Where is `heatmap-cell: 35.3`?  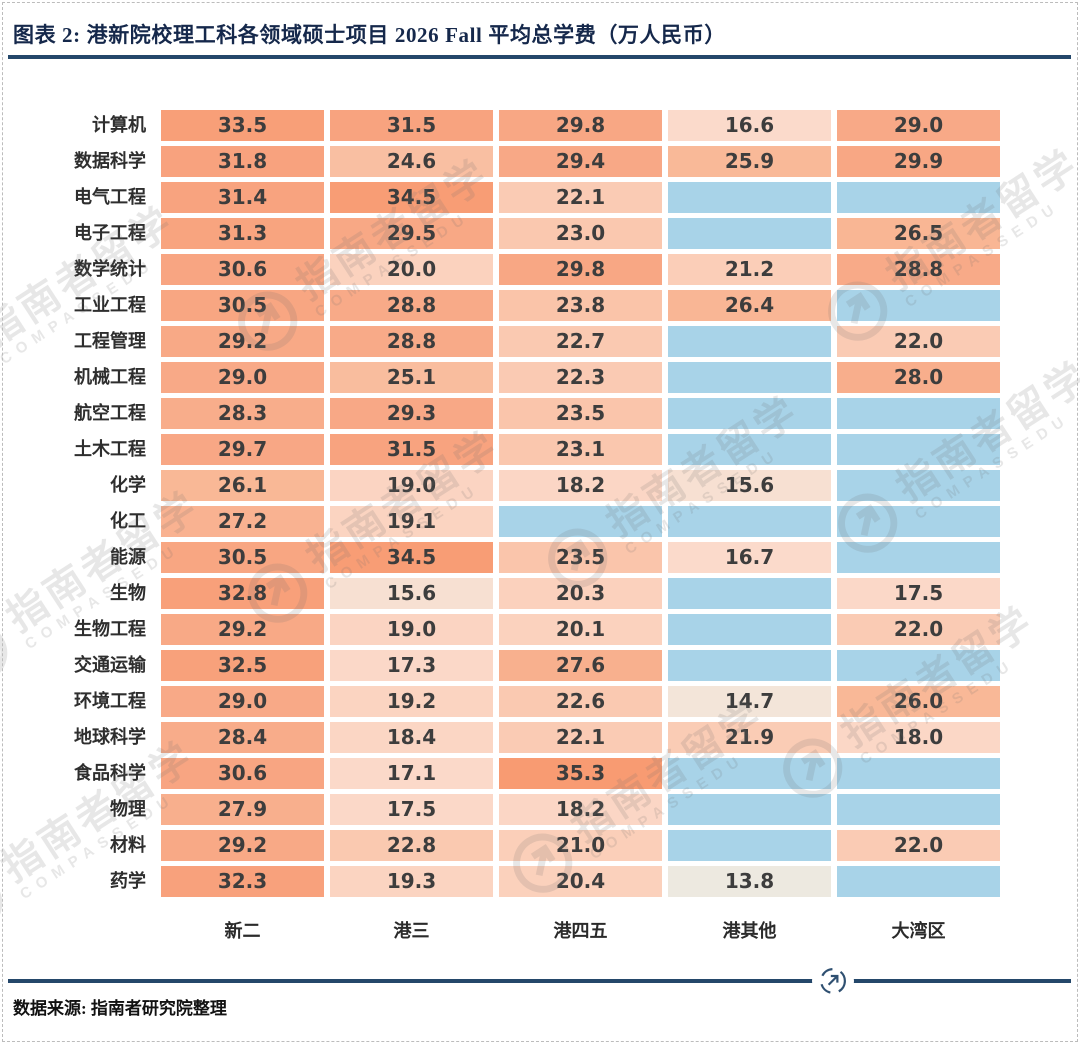
heatmap-cell: 35.3 is located at coordinates (580, 773).